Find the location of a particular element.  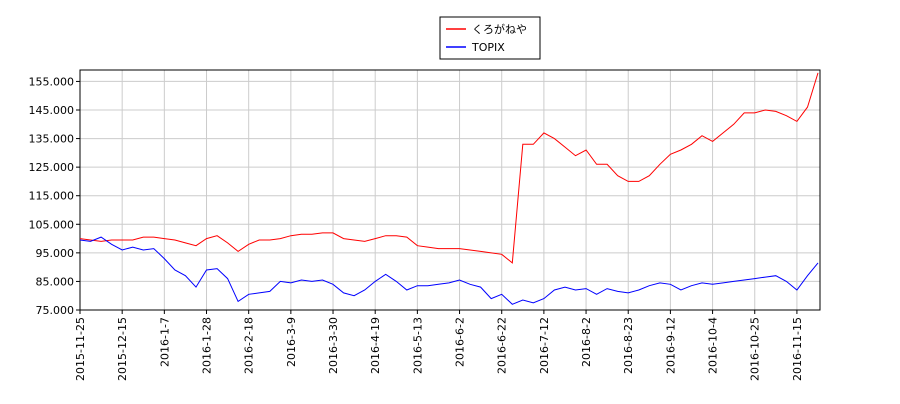

x-tick-label: 2016-1-28 is located at coordinates (207, 345).